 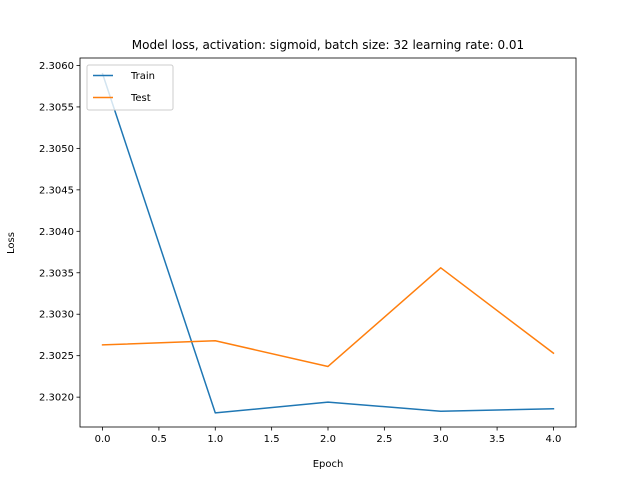 What do you see at coordinates (56, 398) in the screenshot?
I see `y-tick-label: 2.3020` at bounding box center [56, 398].